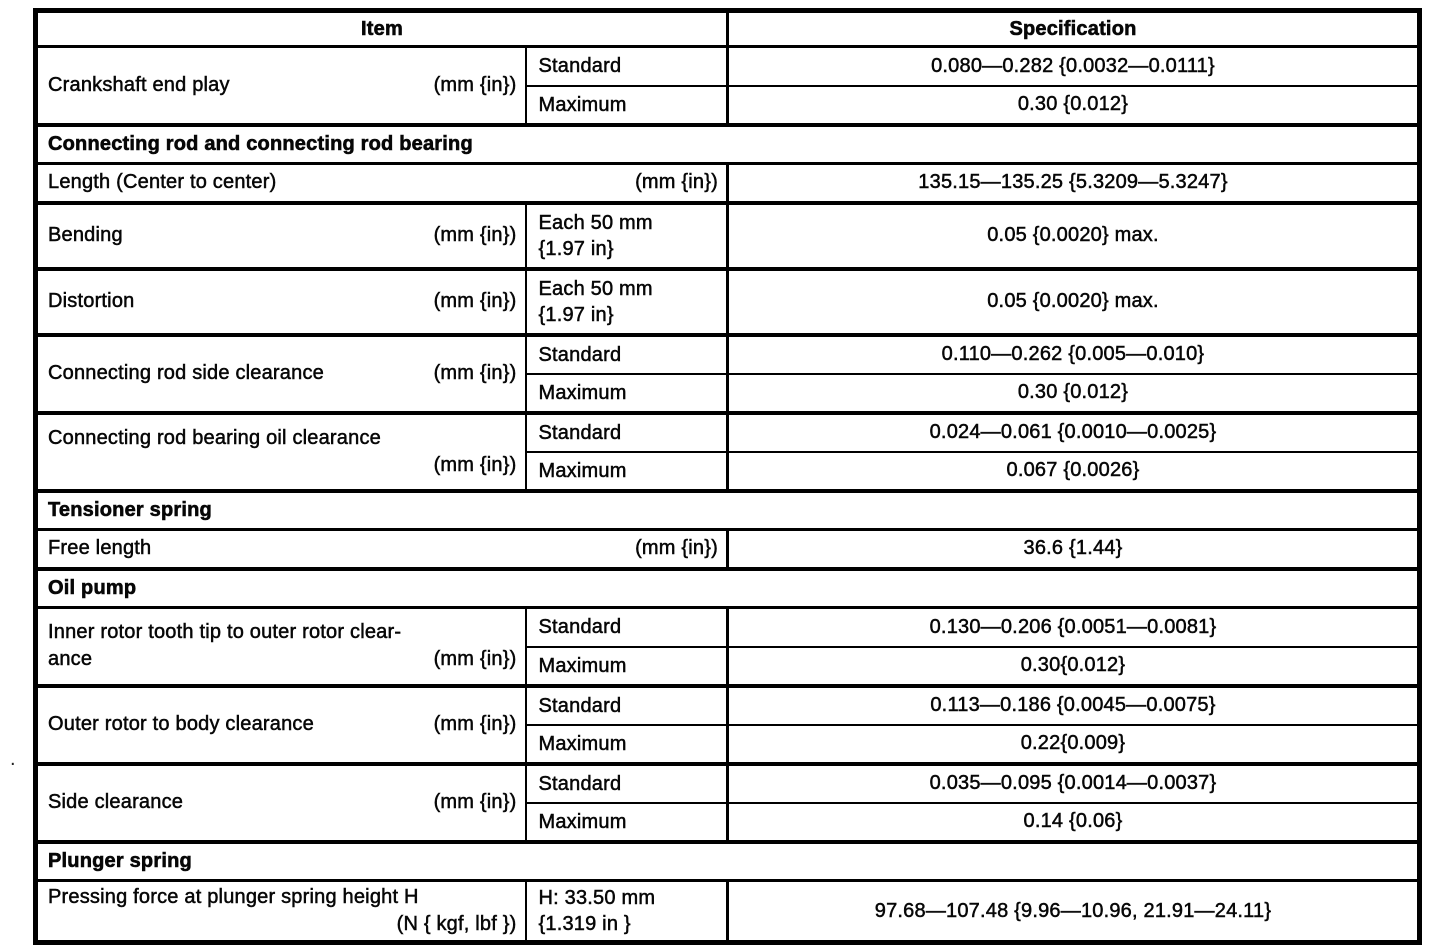 The height and width of the screenshot is (952, 1440). Describe the element at coordinates (597, 898) in the screenshot. I see `condition-line: H: 33.50 mm` at that location.